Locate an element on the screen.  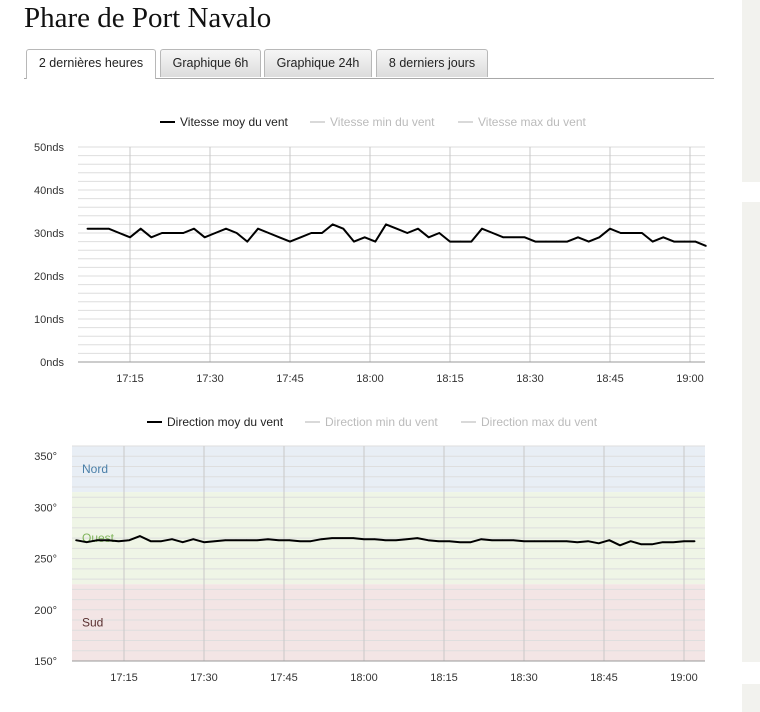
y-tick-label: 150° is located at coordinates (45, 662).